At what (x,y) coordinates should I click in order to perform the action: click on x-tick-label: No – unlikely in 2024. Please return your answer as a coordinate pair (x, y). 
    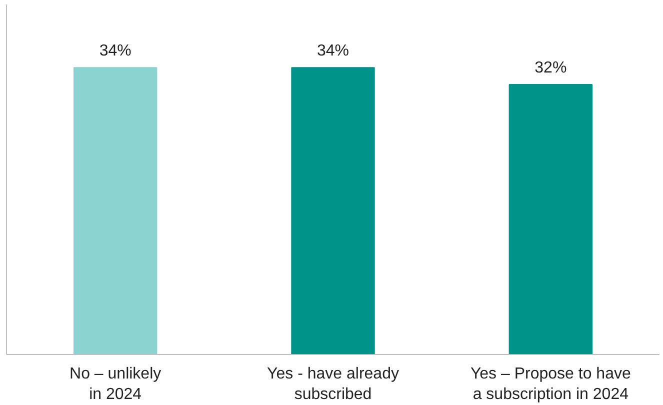
    Looking at the image, I should click on (116, 384).